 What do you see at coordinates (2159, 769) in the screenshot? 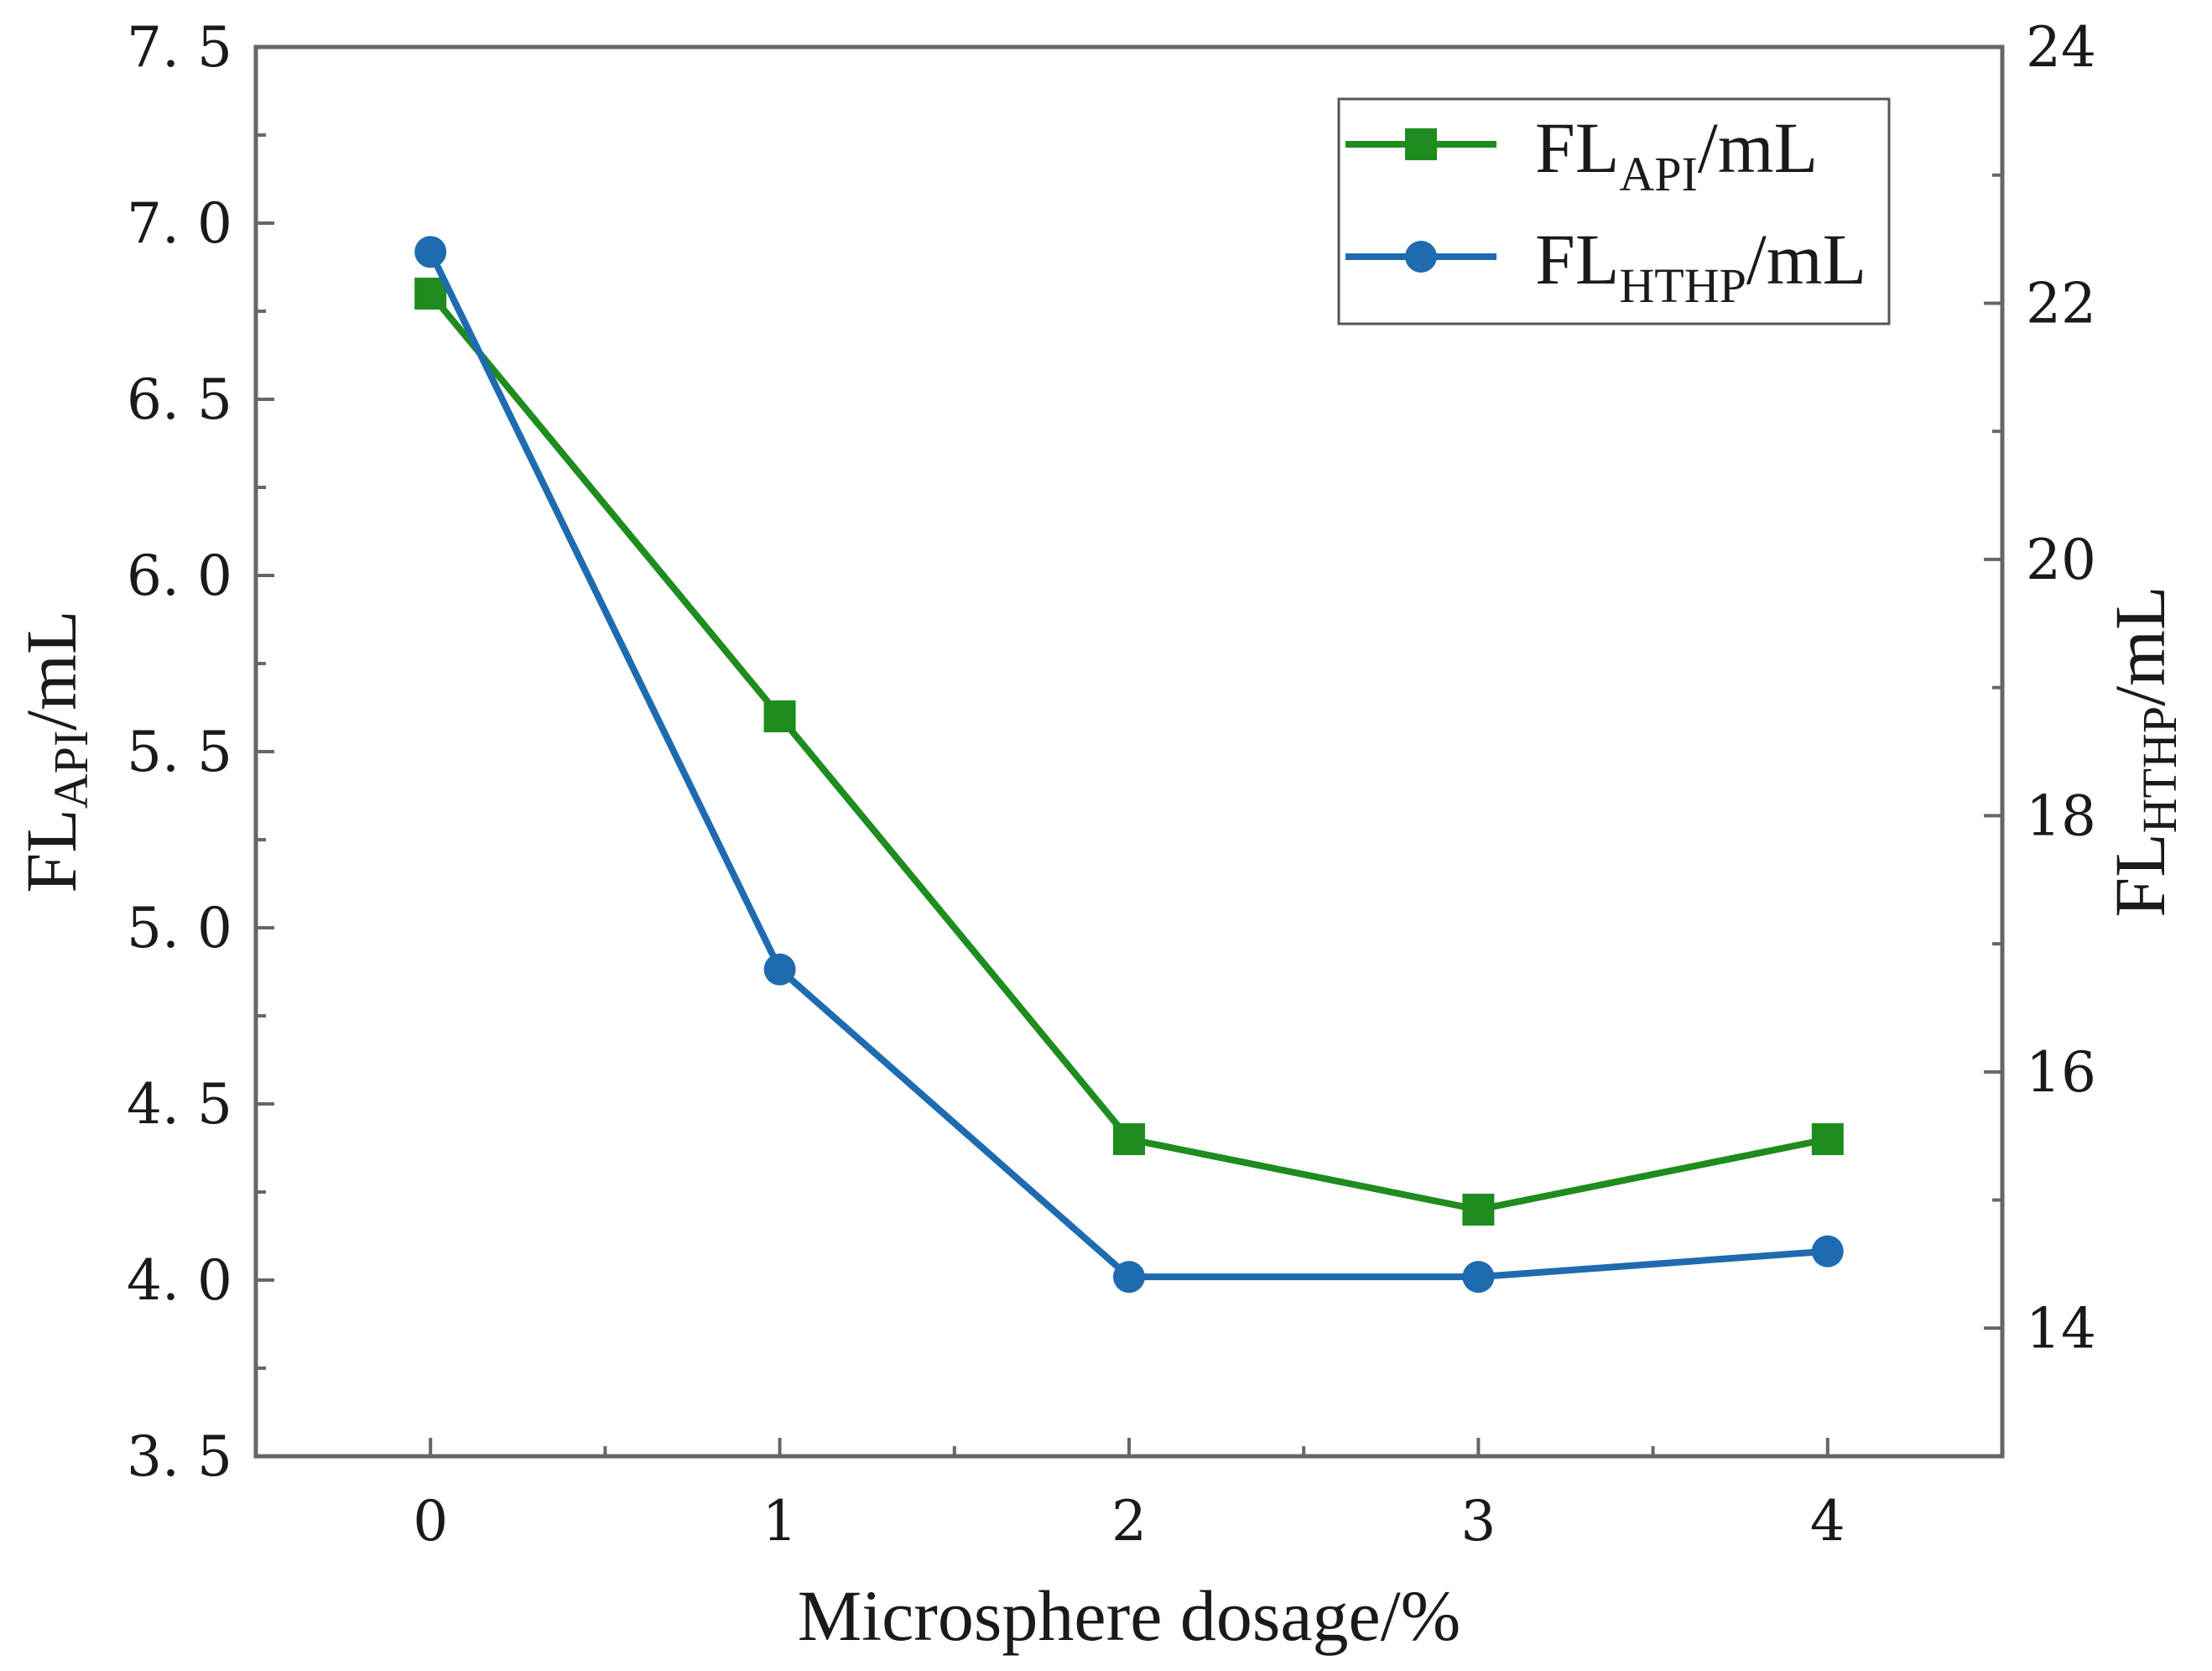
I see `right-axis-label-sub: HTHP` at bounding box center [2159, 769].